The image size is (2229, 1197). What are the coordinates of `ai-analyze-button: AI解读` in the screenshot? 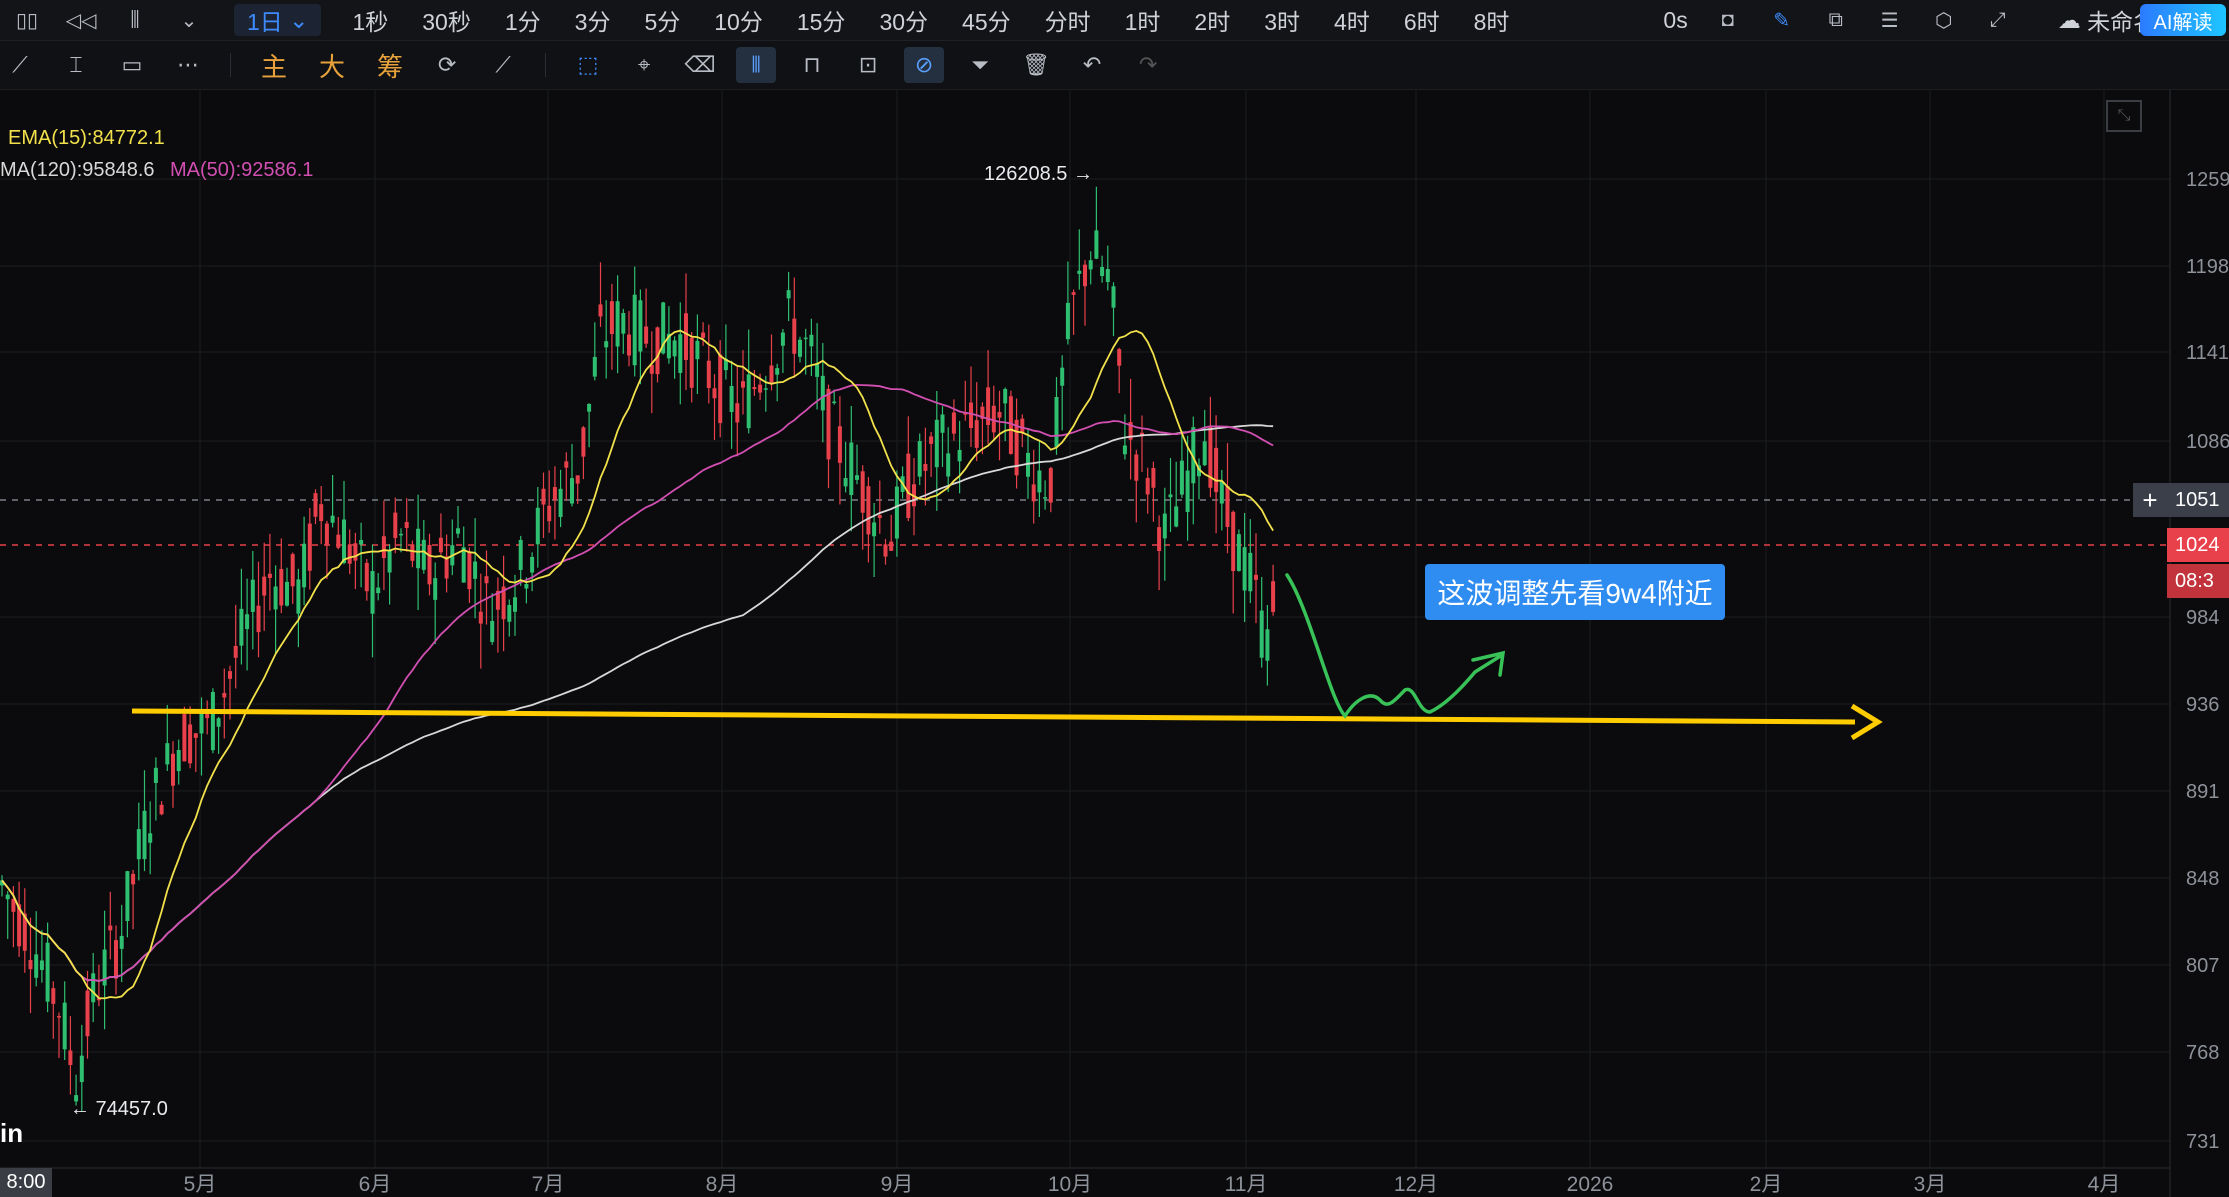 It's located at (2183, 20).